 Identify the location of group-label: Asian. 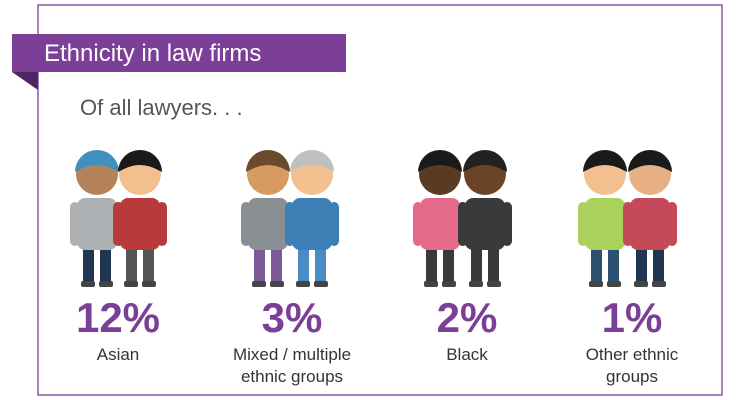
(118, 354).